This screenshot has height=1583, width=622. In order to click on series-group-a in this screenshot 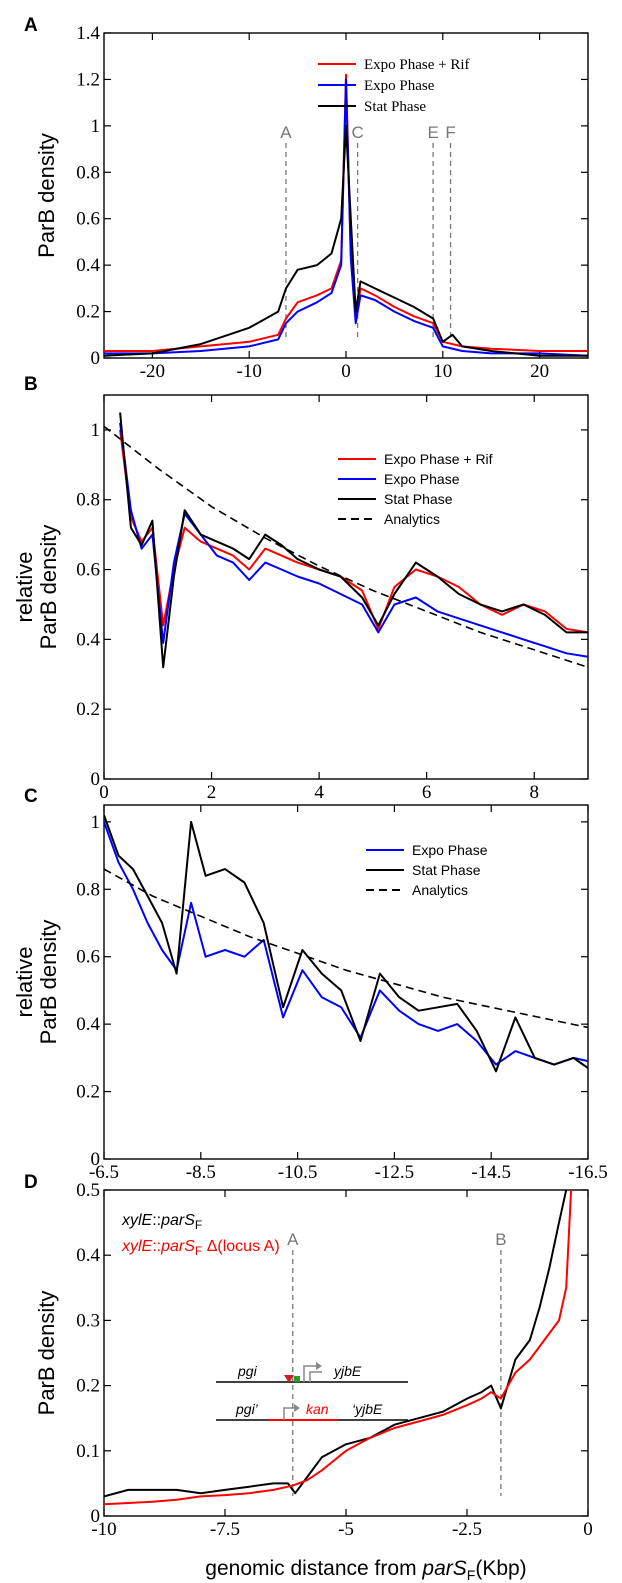, I will do `click(346, 215)`.